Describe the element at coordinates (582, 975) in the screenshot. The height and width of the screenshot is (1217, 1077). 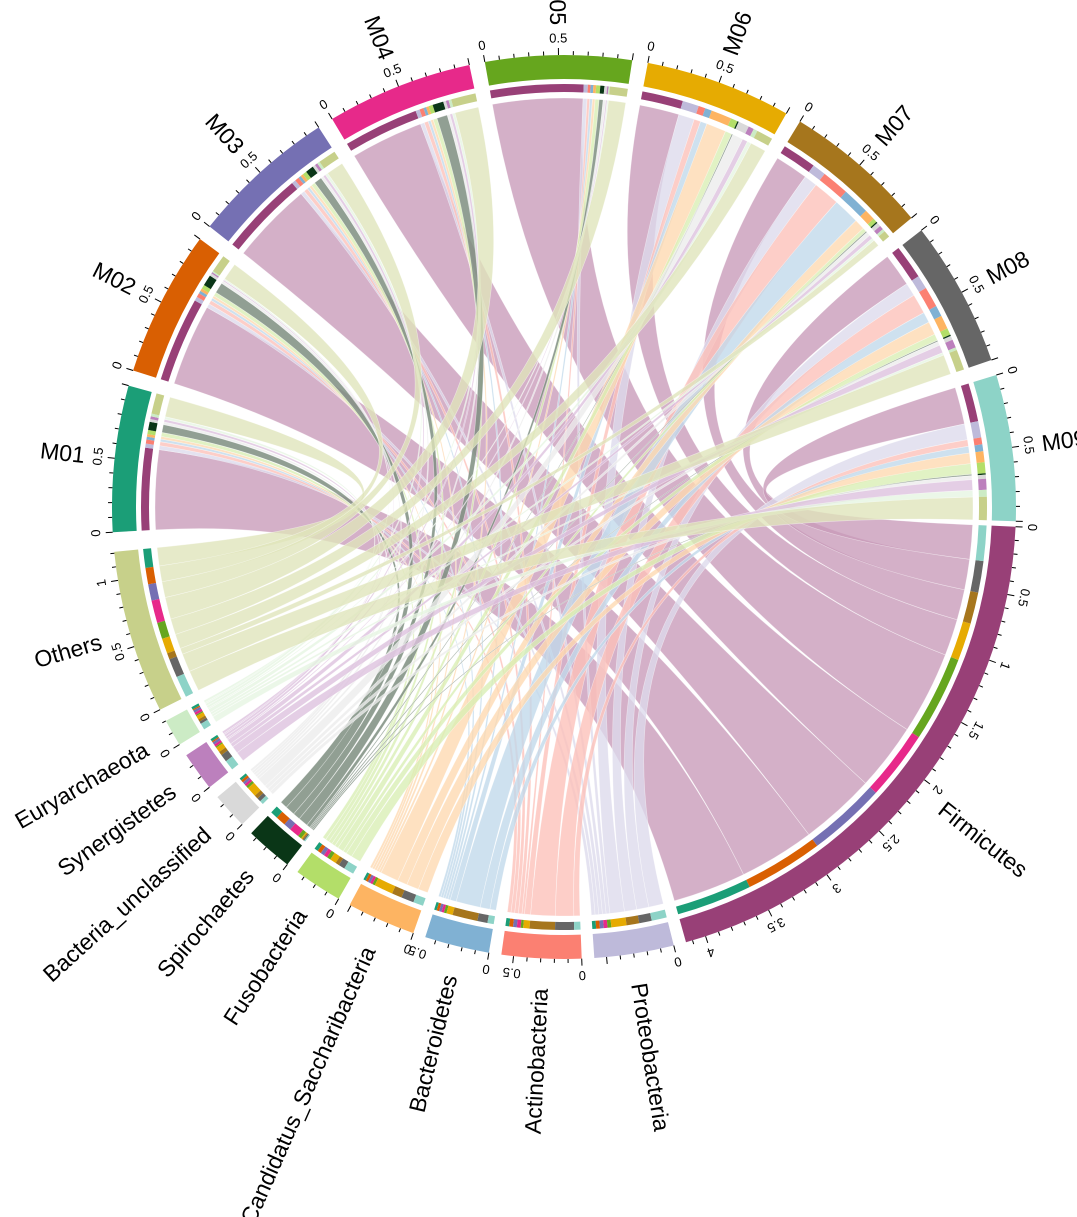
I see `sector-actinobacteria-tick-label: 0` at that location.